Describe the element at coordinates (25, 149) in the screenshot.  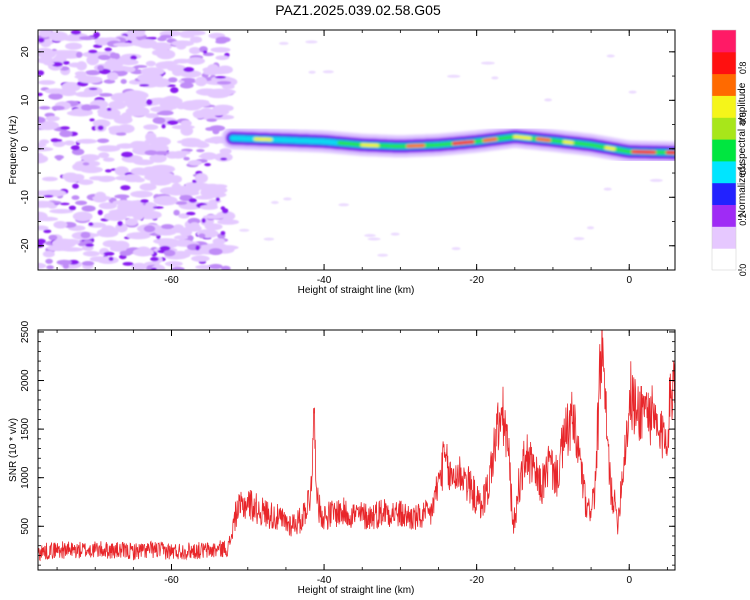
I see `y-tick-label: 0` at that location.